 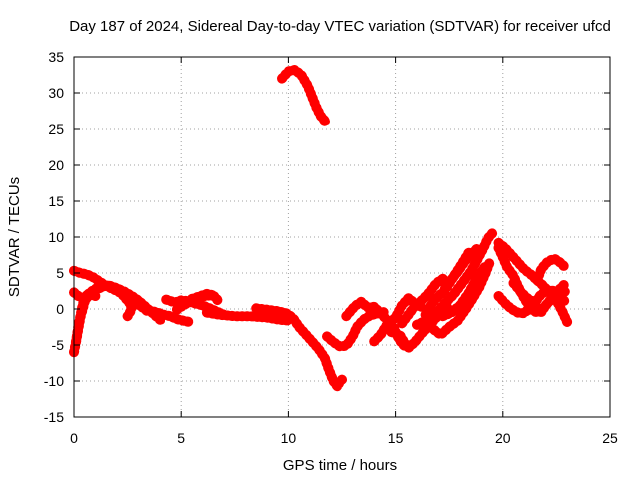 What do you see at coordinates (56, 129) in the screenshot?
I see `y-tick-label: 25` at bounding box center [56, 129].